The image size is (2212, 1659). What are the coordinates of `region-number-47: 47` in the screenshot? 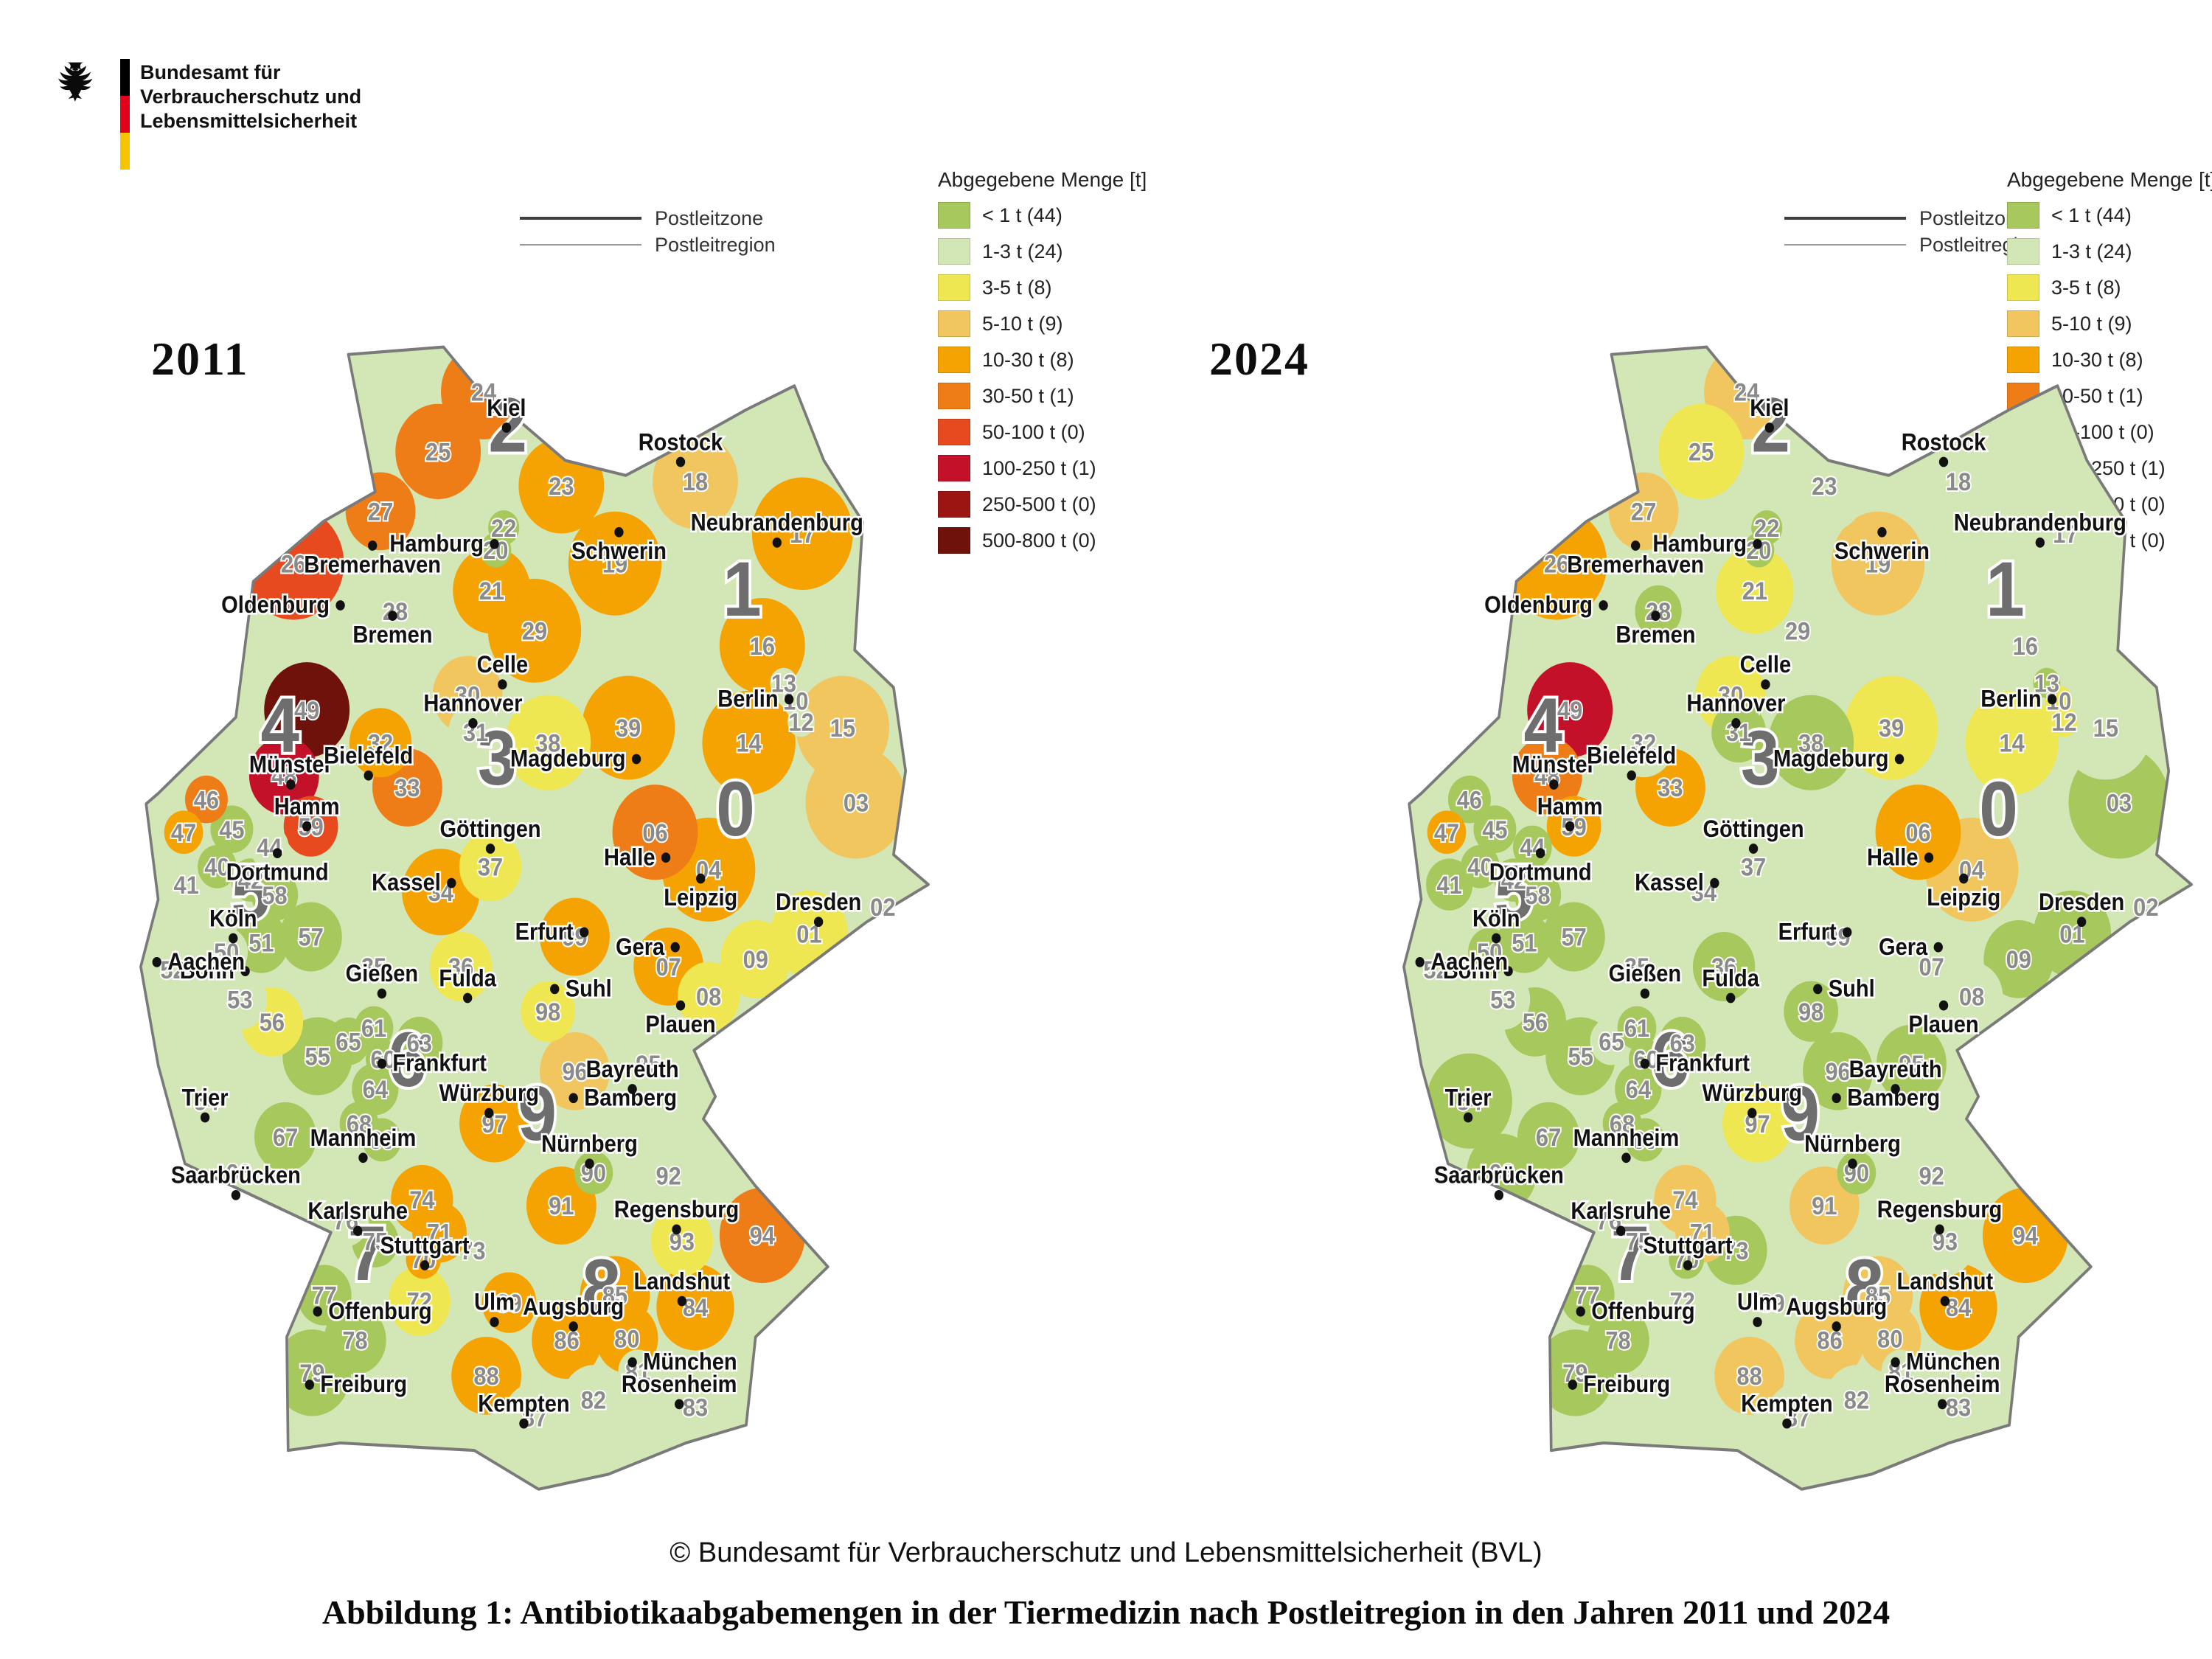 It's located at (183, 832).